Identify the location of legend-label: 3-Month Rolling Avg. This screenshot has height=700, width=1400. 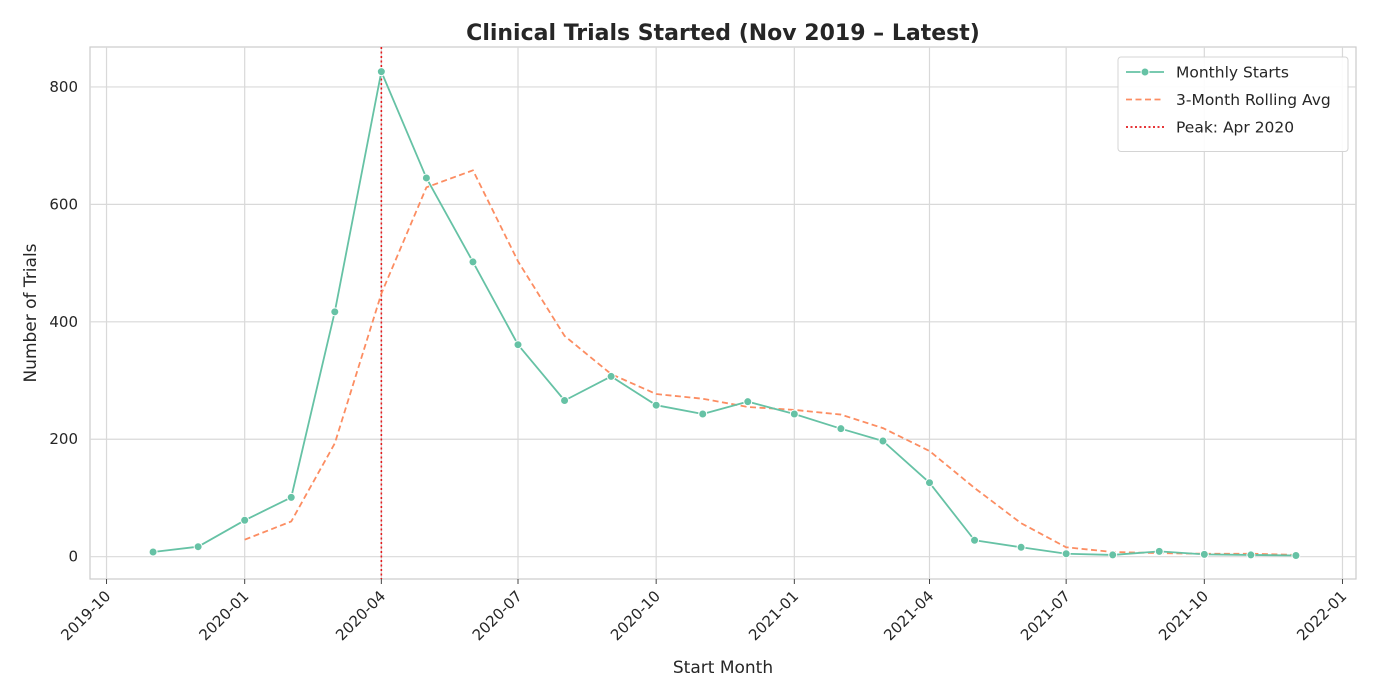
(1253, 100).